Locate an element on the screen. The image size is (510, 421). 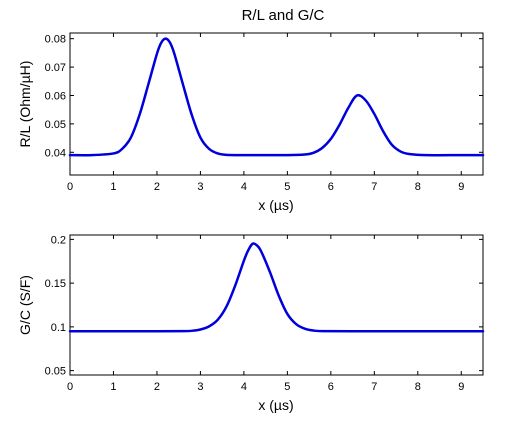
y-tick-label: 0.15 is located at coordinates (55, 284).